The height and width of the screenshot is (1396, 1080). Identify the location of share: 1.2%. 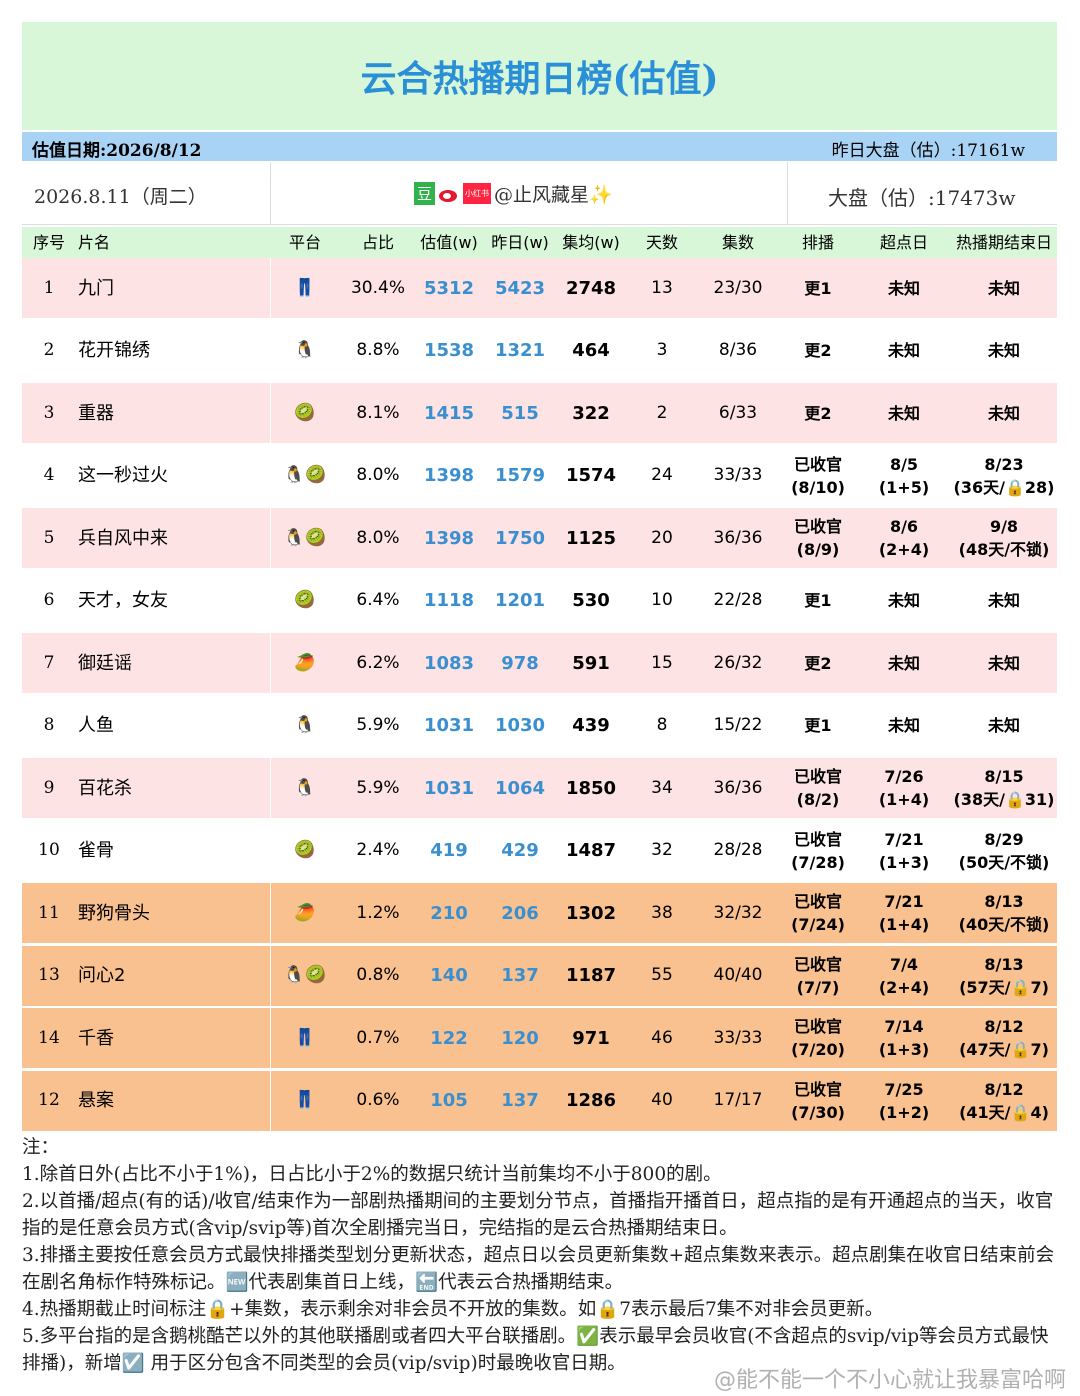
(378, 912).